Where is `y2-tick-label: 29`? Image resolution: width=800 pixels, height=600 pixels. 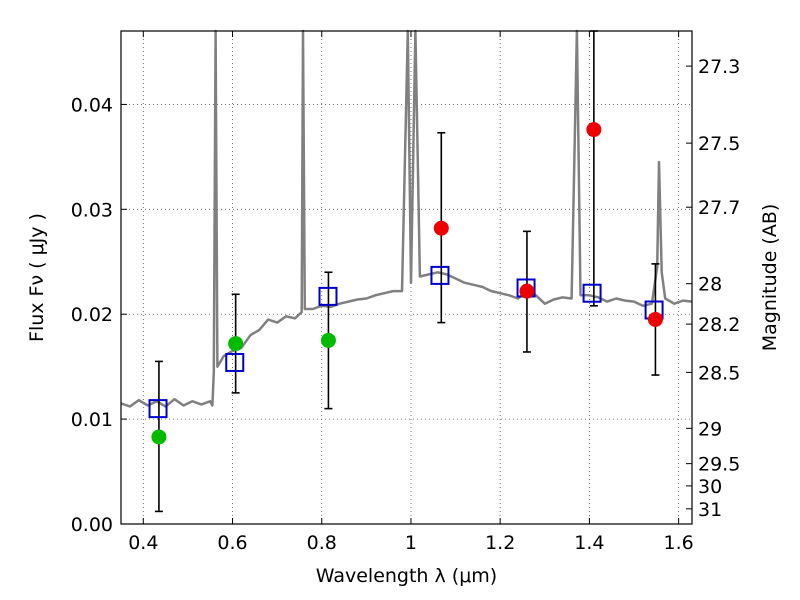
y2-tick-label: 29 is located at coordinates (710, 429).